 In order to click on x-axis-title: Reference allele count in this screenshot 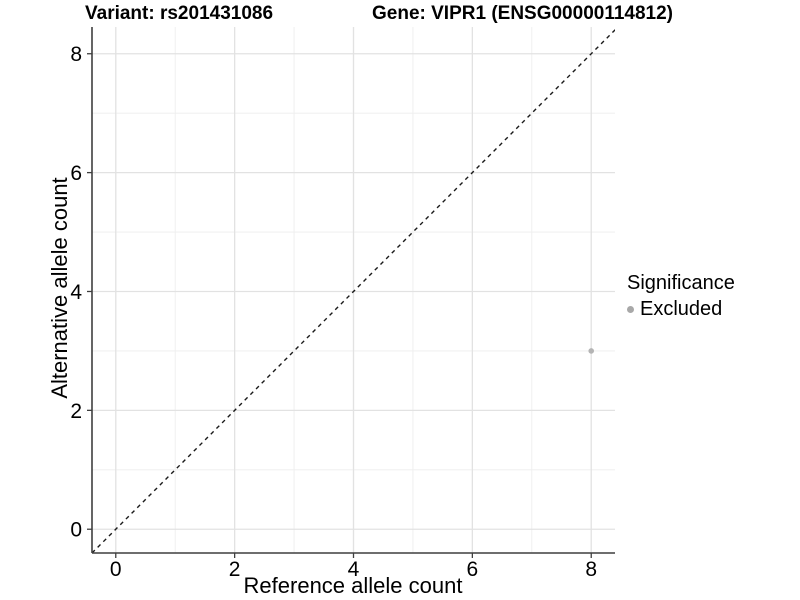, I will do `click(353, 585)`.